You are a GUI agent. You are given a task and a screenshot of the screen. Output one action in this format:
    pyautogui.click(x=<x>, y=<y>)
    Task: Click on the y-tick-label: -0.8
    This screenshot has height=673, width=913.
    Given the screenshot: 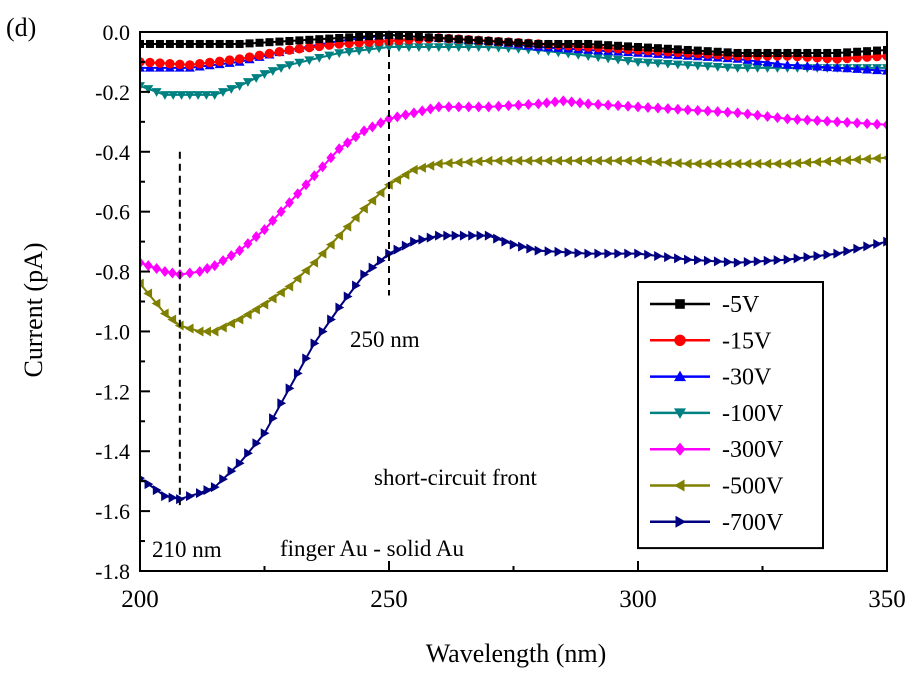 What is the action you would take?
    pyautogui.click(x=112, y=272)
    